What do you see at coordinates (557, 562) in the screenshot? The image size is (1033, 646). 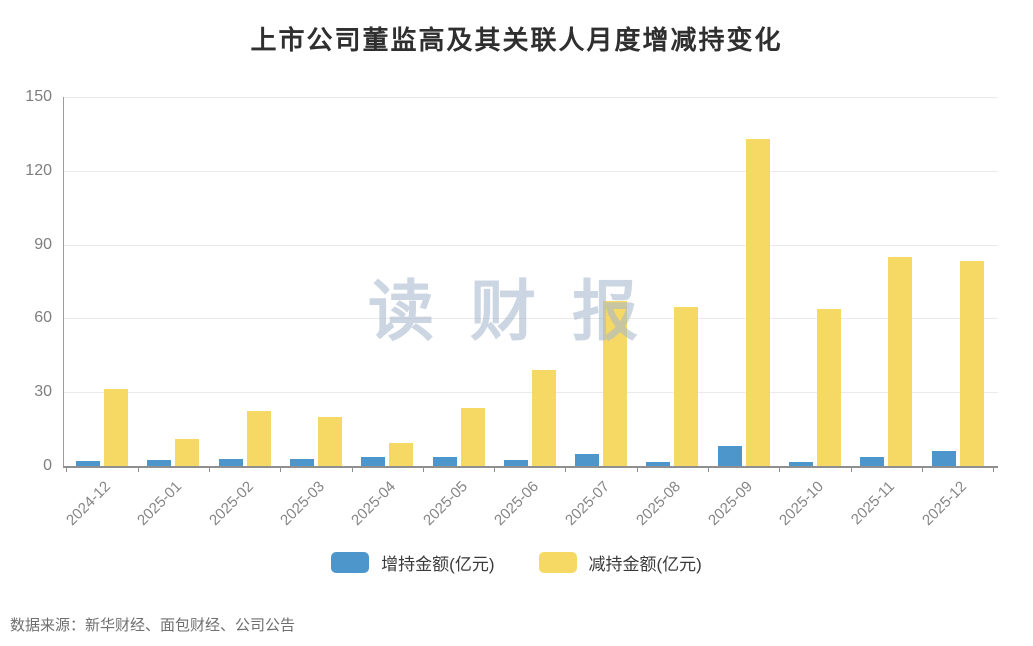 I see `decrease-series-swatch` at bounding box center [557, 562].